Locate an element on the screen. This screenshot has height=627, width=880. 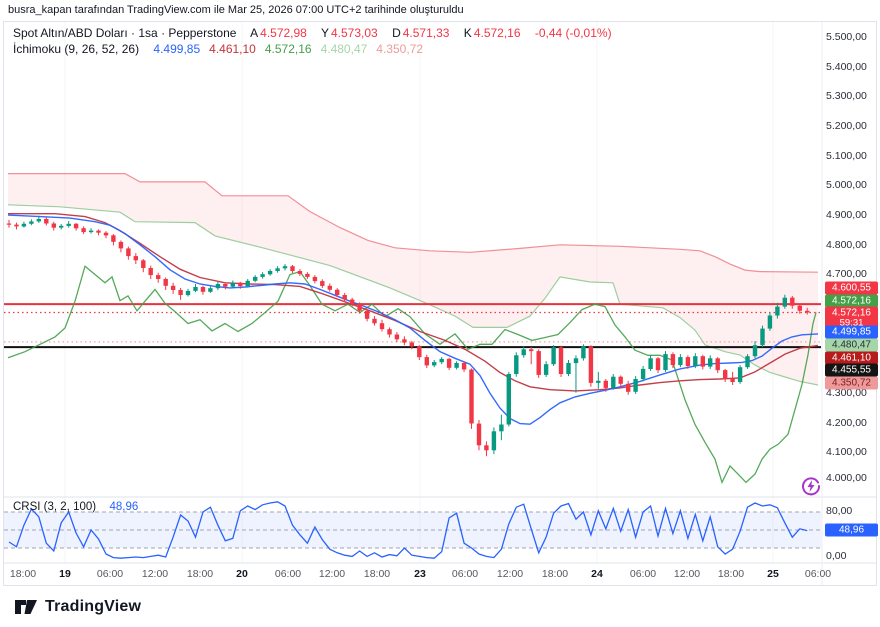
crsi-line is located at coordinates (408, 530).